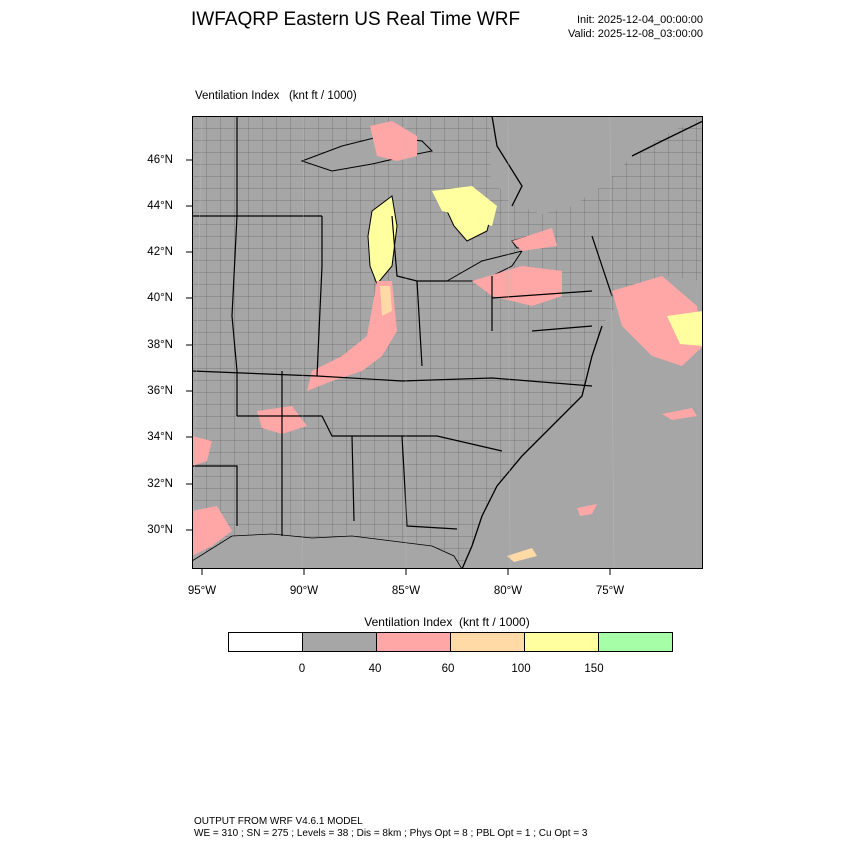 The width and height of the screenshot is (850, 850). Describe the element at coordinates (375, 669) in the screenshot. I see `legend-tick: 40` at that location.